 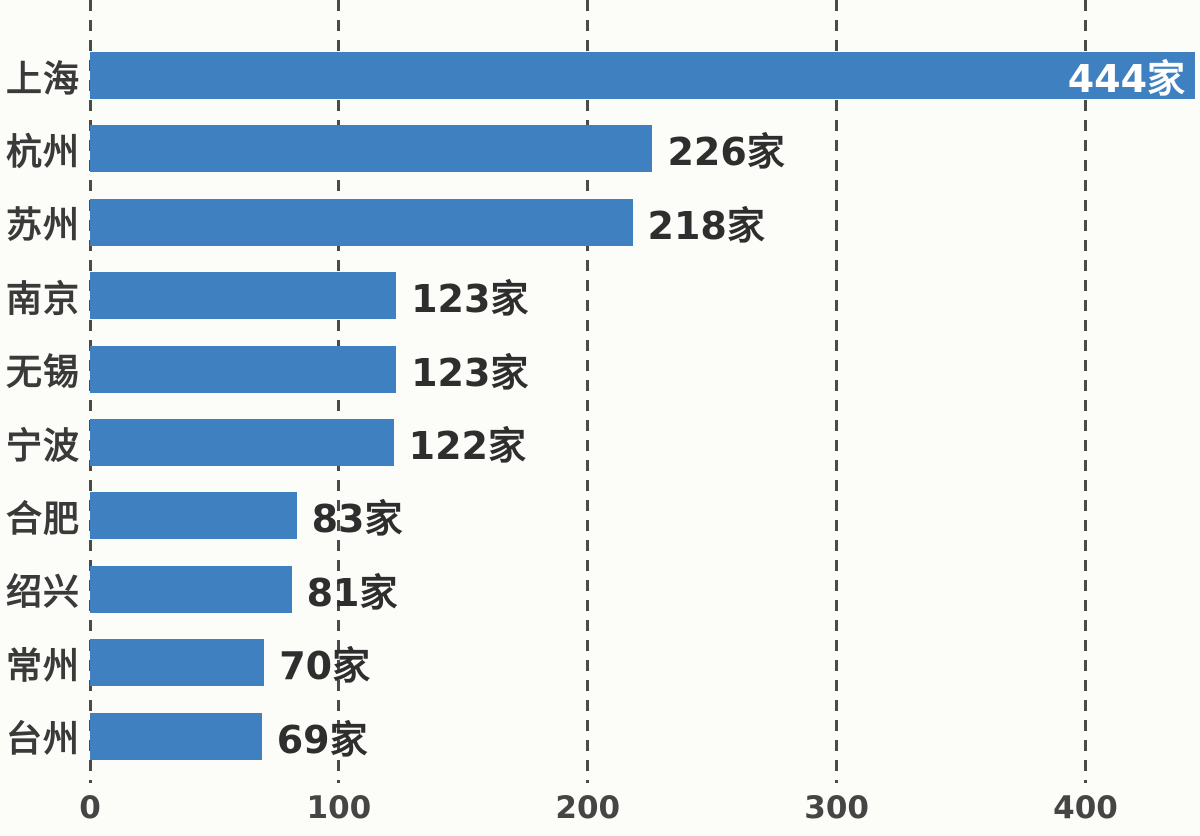 What do you see at coordinates (43, 740) in the screenshot?
I see `category-label: 台州` at bounding box center [43, 740].